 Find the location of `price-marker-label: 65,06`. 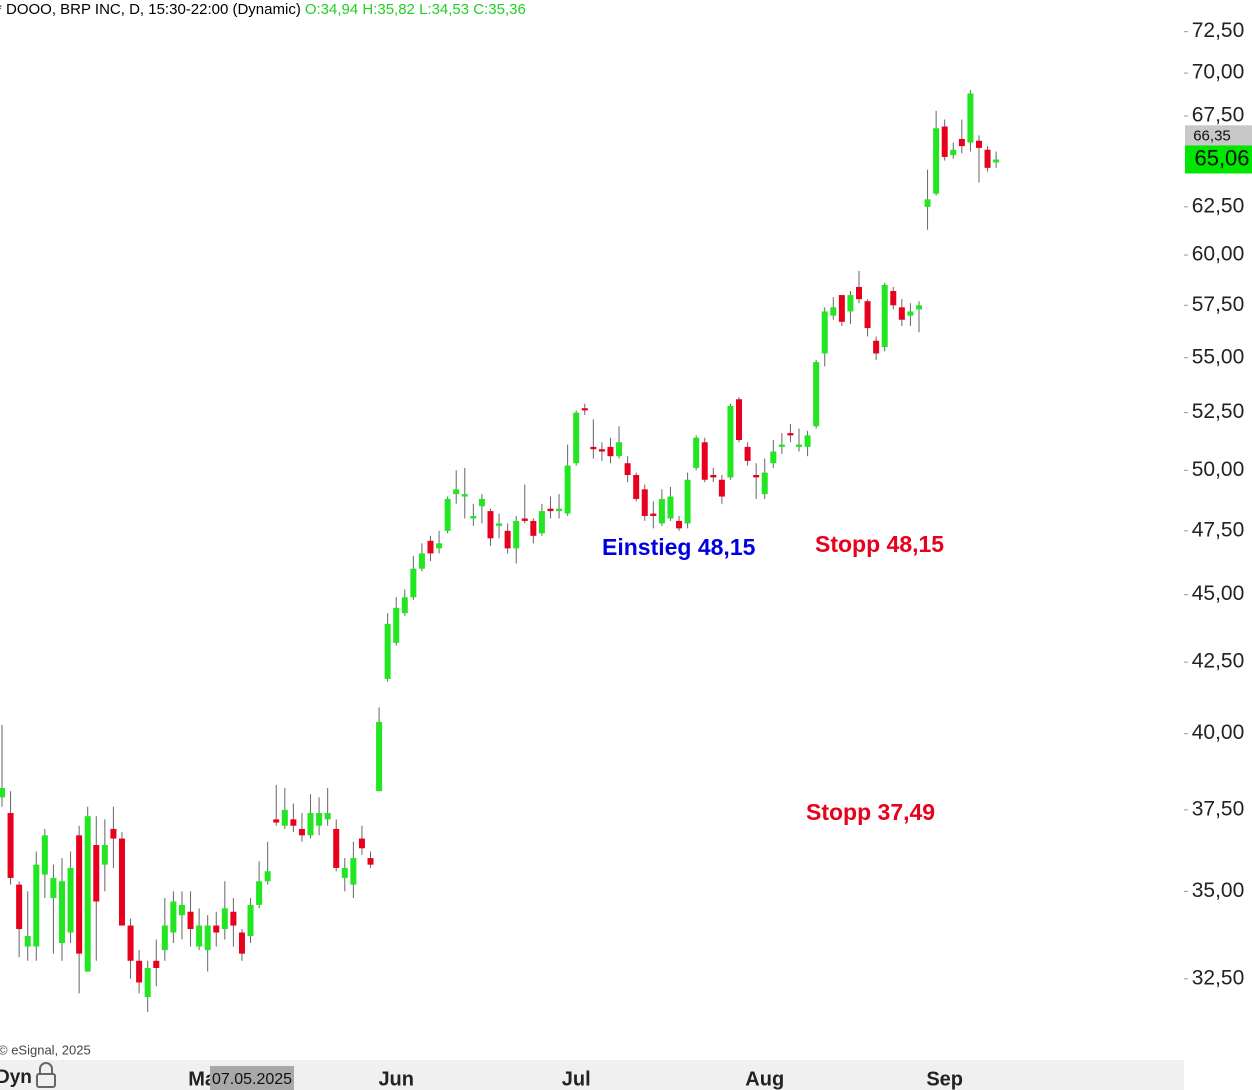

price-marker-label: 65,06 is located at coordinates (1221, 157).